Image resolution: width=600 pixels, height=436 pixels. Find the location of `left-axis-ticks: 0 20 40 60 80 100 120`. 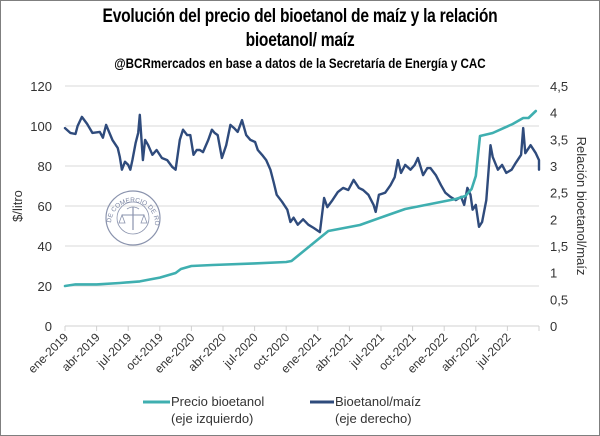

left-axis-ticks: 0 20 40 60 80 100 120 is located at coordinates (41, 206).